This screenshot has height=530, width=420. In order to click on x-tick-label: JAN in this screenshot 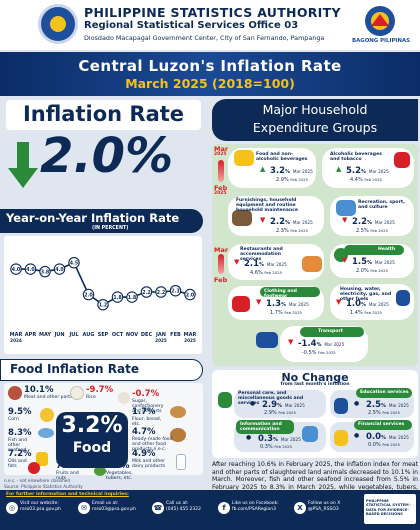, I will do `click(160, 335)`.